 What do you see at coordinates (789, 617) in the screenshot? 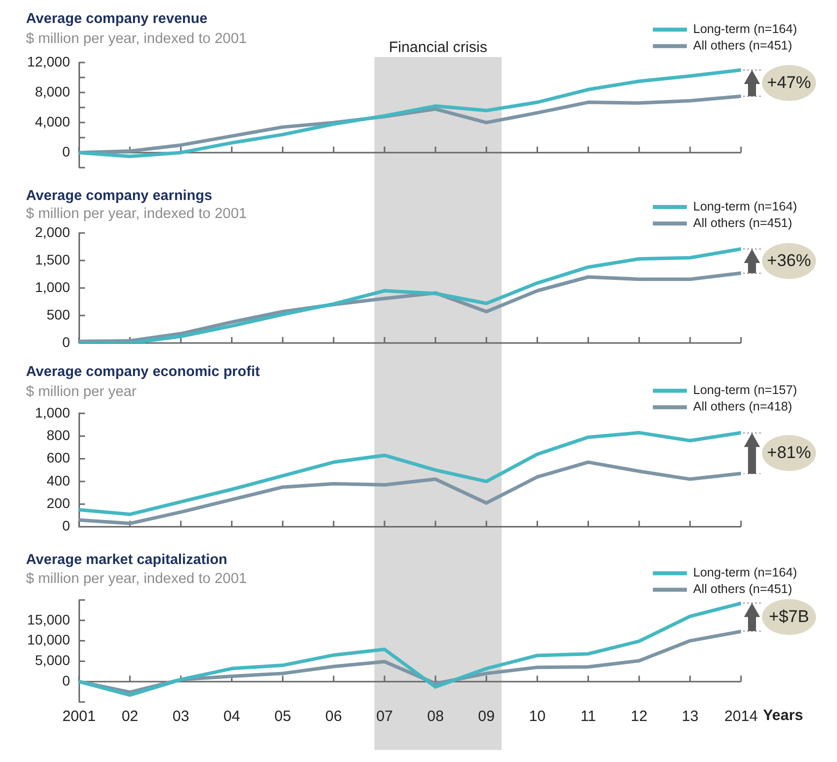
I see `text: +$7B` at bounding box center [789, 617].